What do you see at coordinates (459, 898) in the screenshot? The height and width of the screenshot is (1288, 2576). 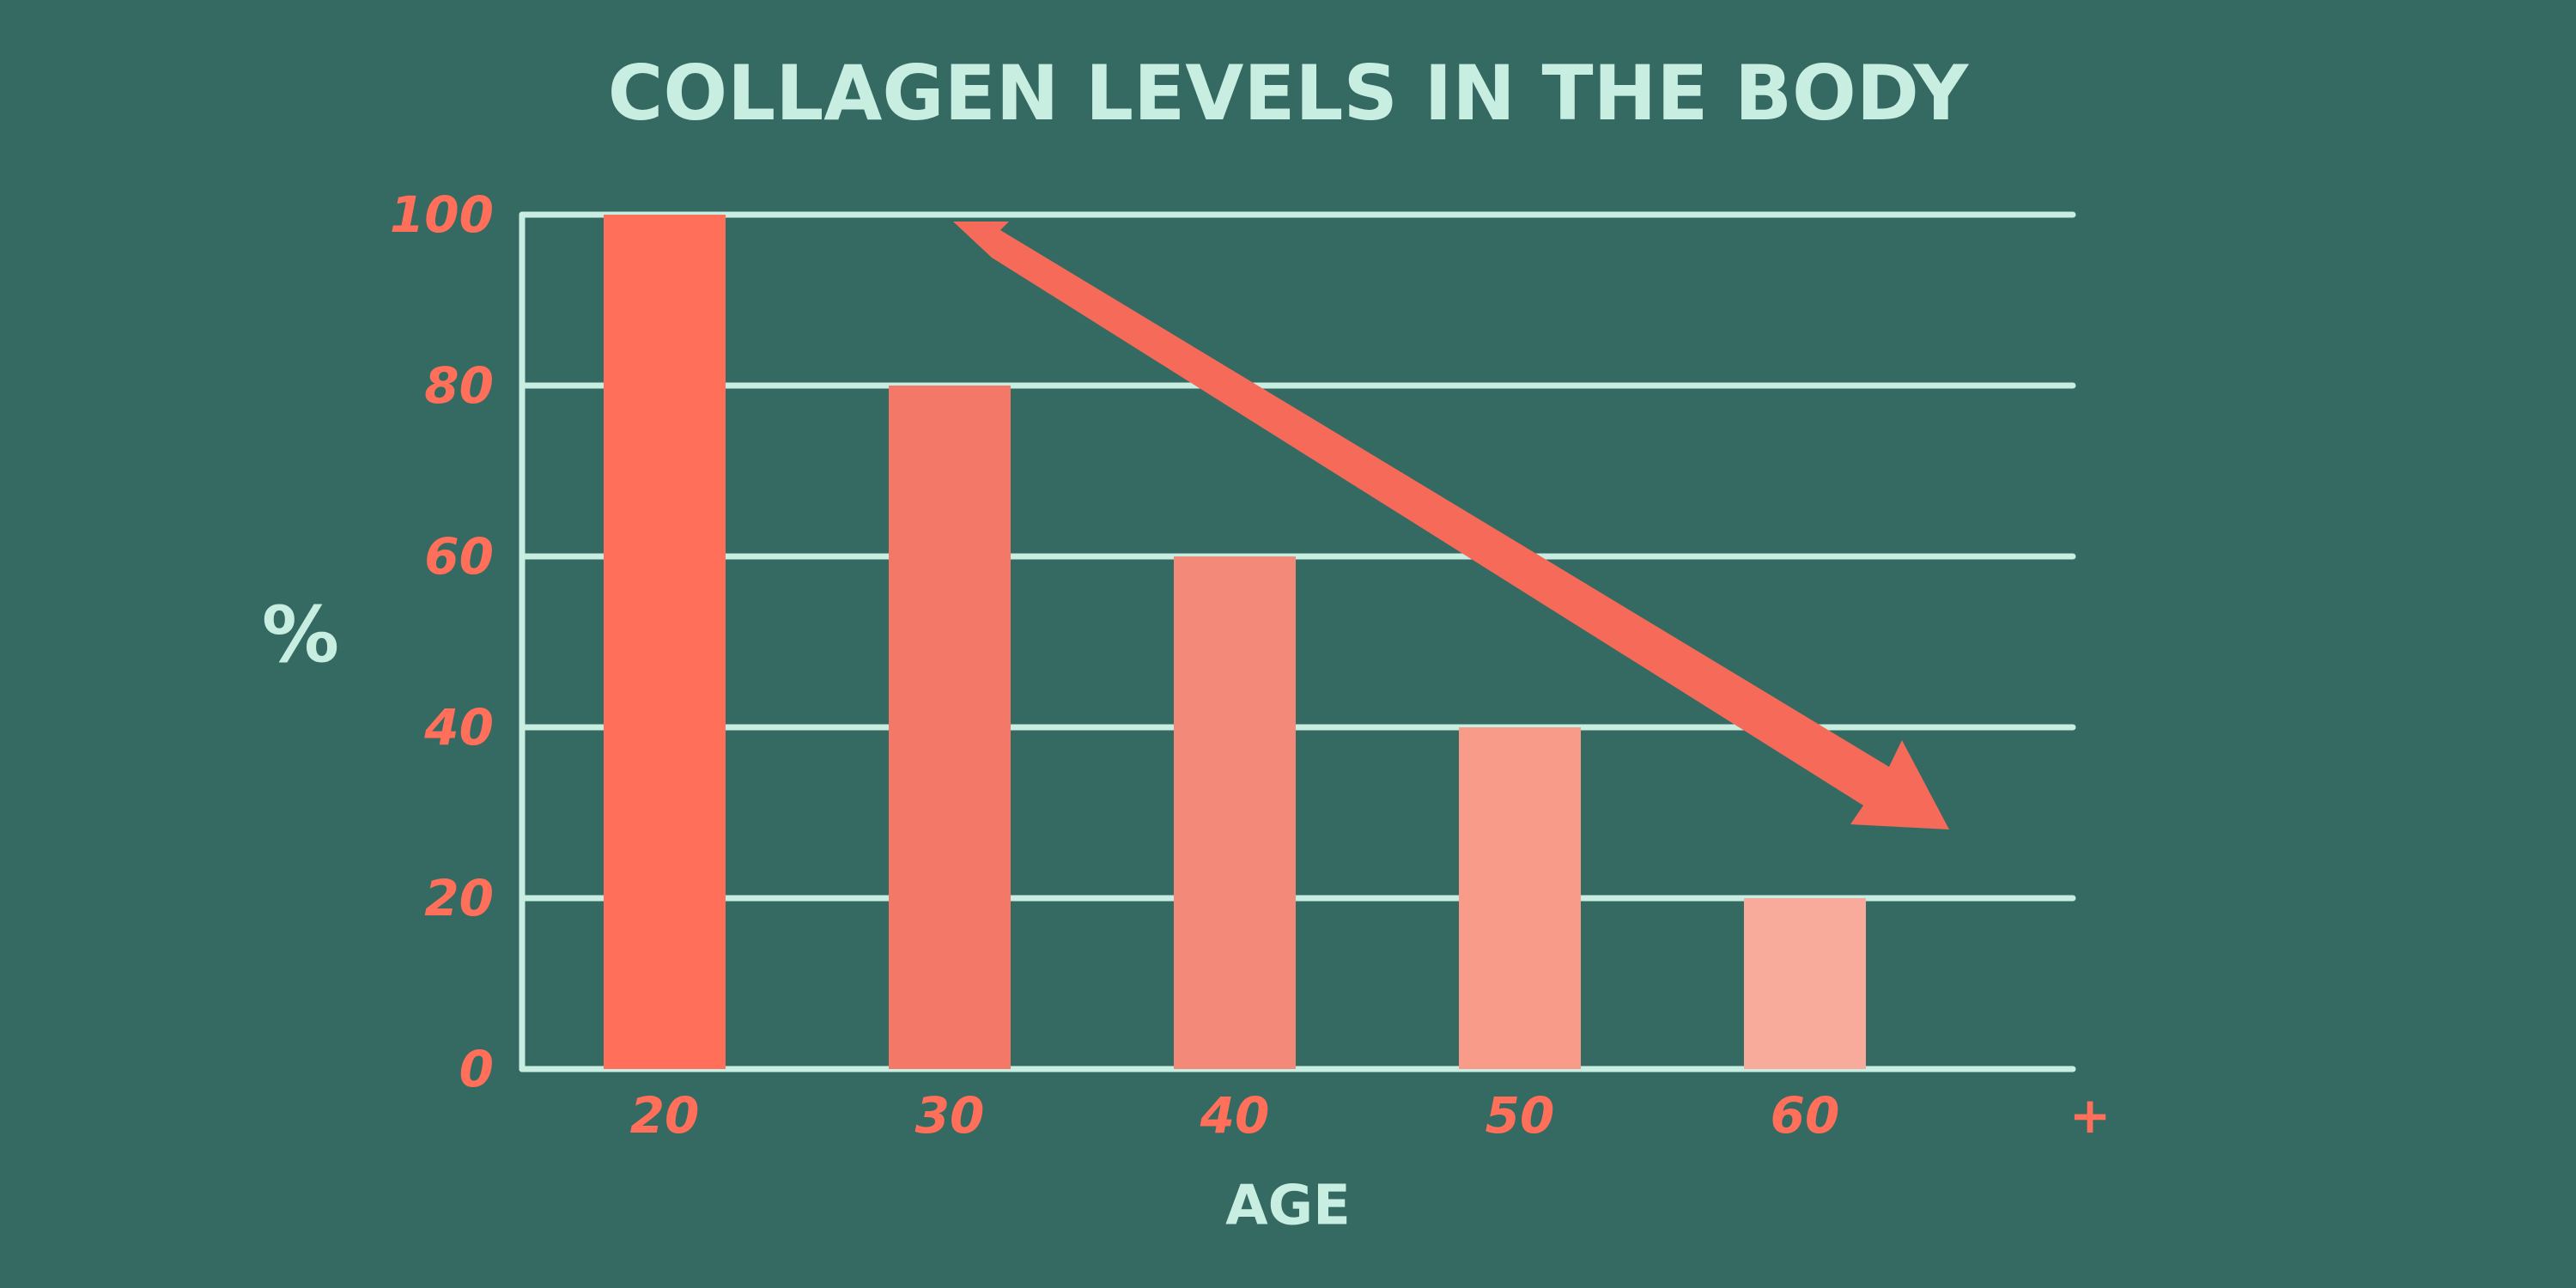 I see `y-tick-label: 20` at bounding box center [459, 898].